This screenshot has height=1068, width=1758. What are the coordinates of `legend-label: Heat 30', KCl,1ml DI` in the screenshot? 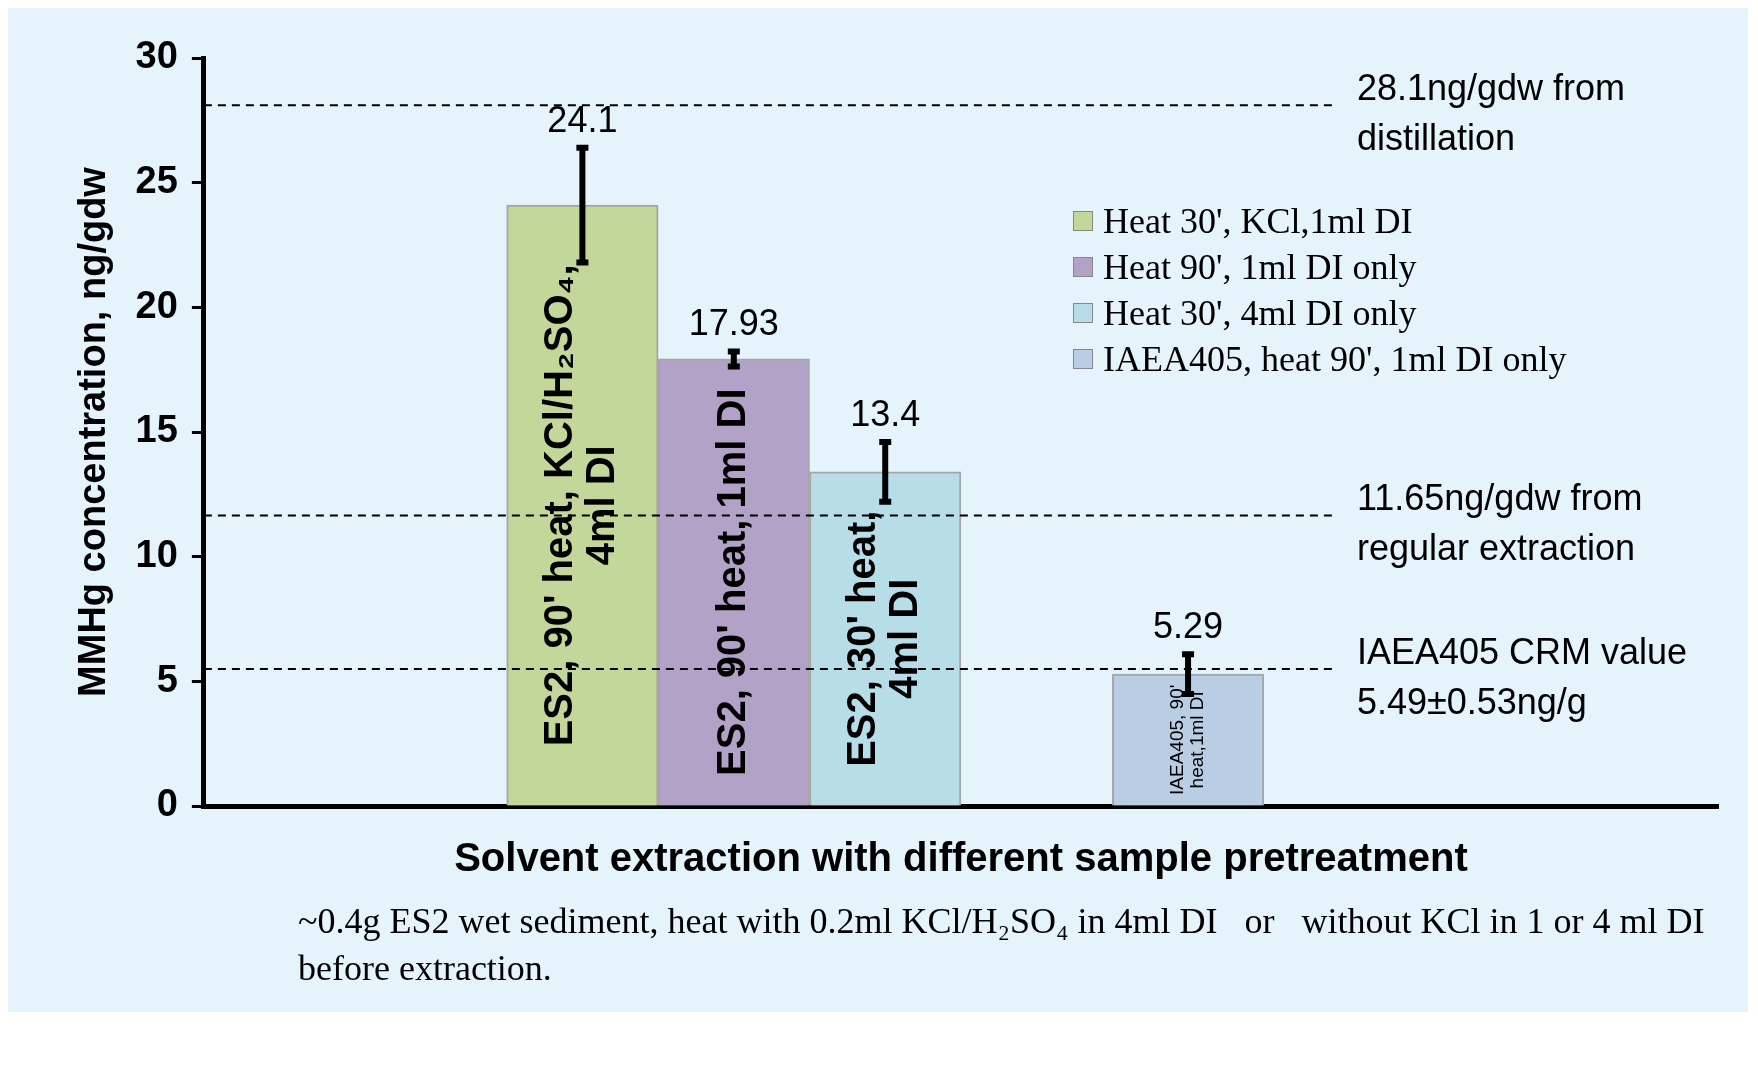 It's located at (1258, 221).